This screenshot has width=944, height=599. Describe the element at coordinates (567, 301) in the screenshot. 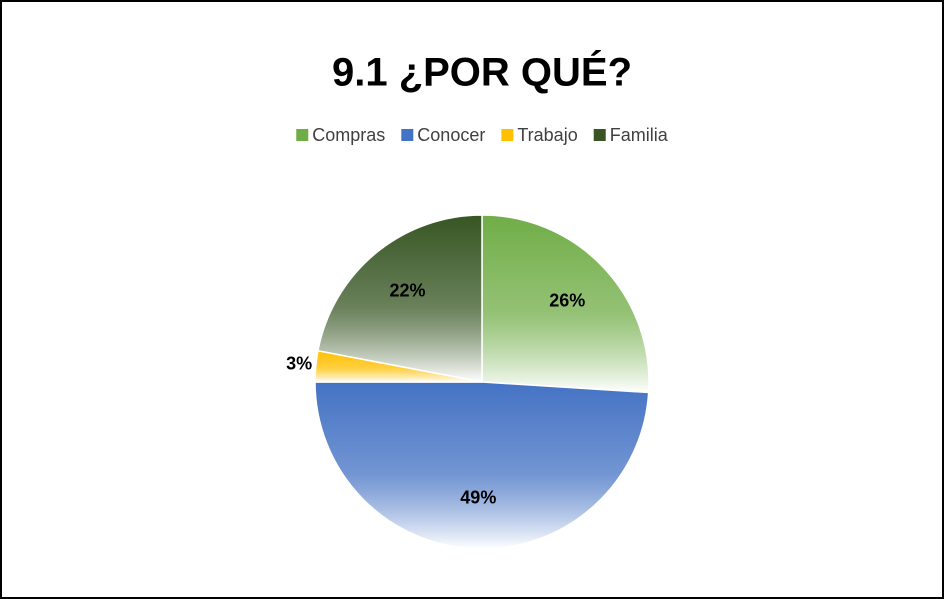

I see `data-label: 26%` at that location.